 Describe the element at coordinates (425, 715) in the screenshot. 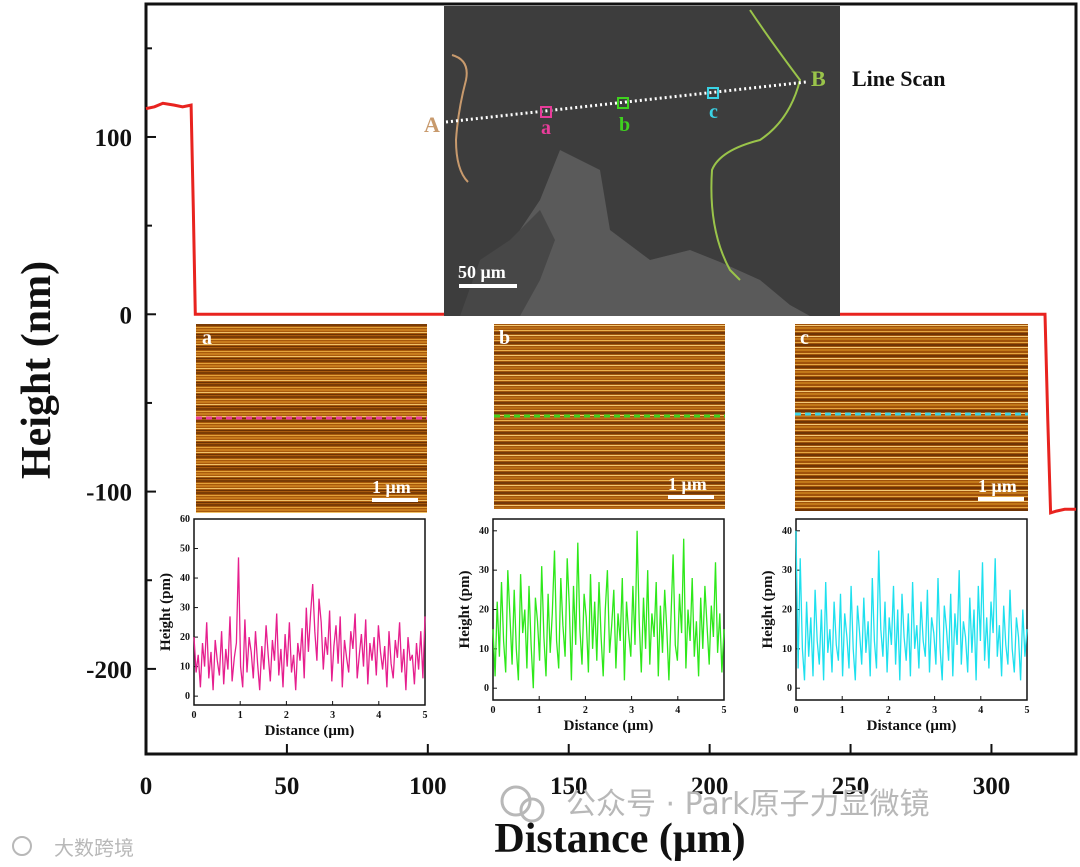

I see `profile-a-x-tick-label: 5` at that location.